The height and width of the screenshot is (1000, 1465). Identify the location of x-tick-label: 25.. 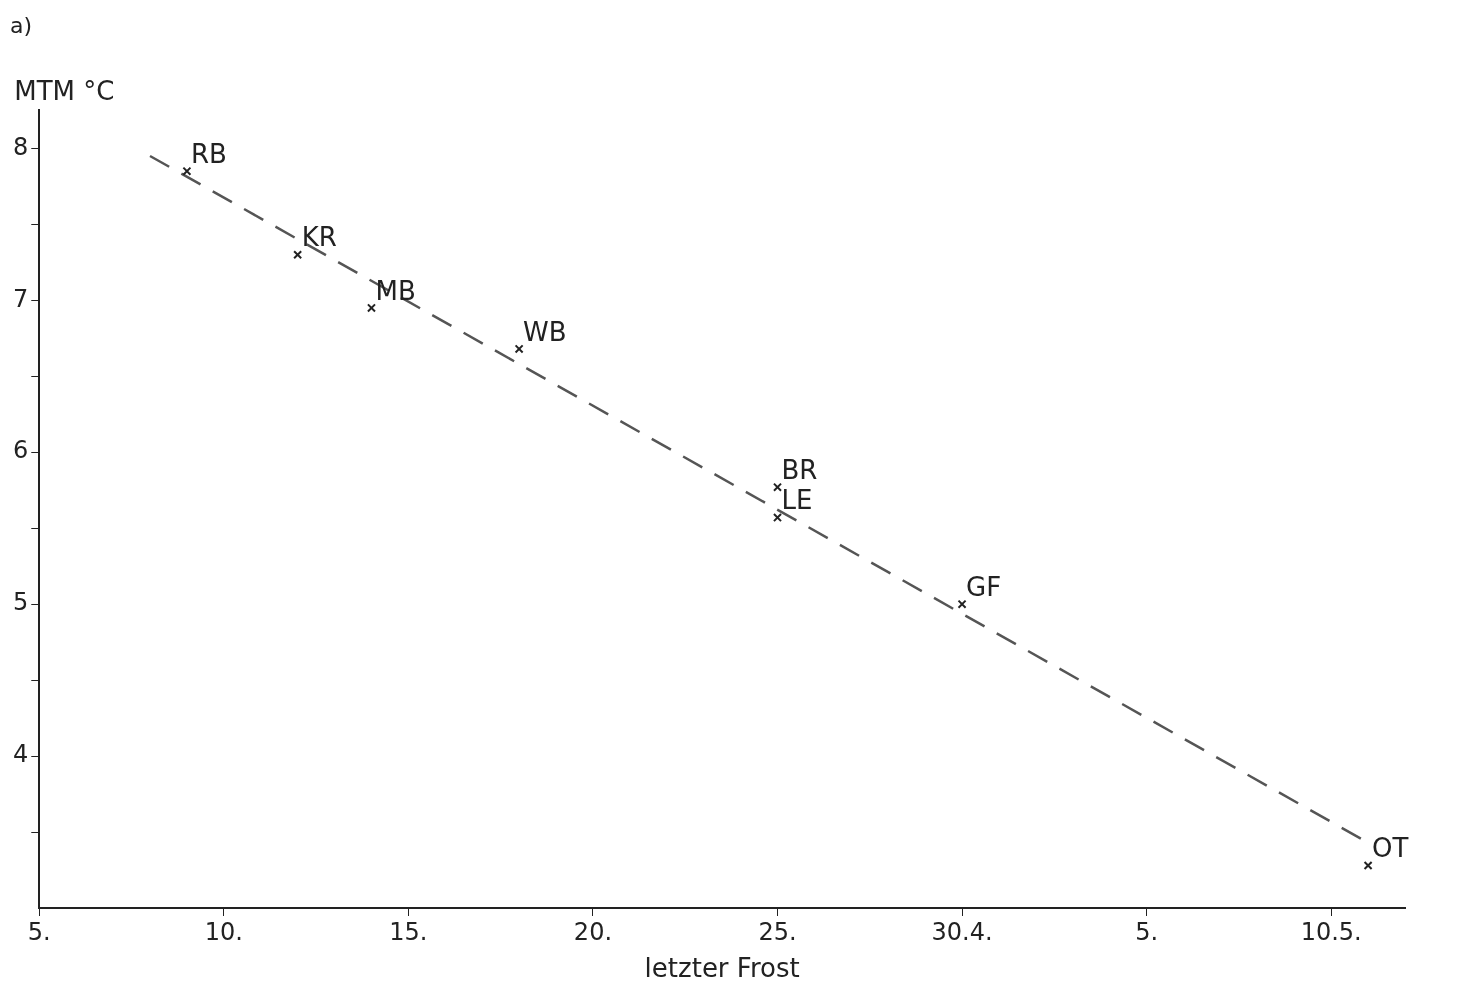
(777, 931).